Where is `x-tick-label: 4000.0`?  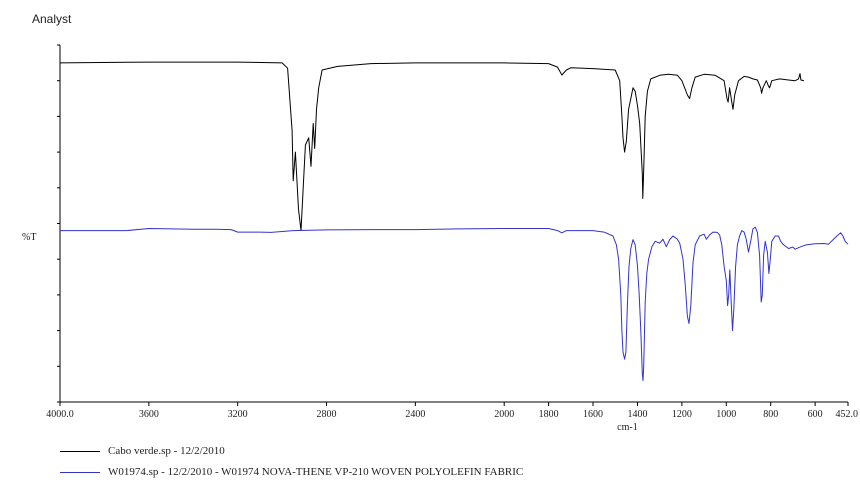
x-tick-label: 4000.0 is located at coordinates (60, 414).